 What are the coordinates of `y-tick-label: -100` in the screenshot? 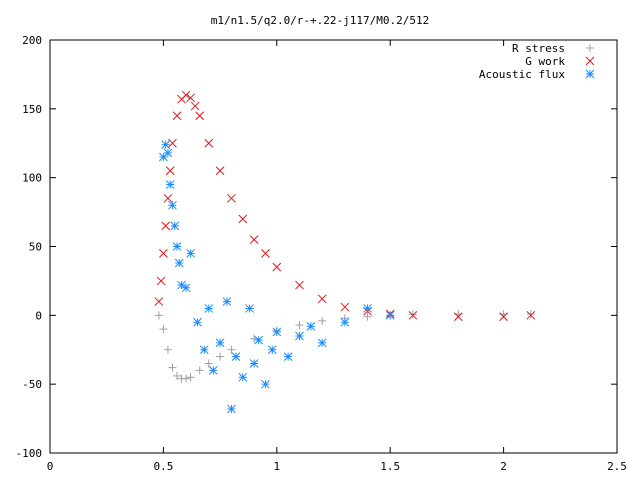 It's located at (29, 453).